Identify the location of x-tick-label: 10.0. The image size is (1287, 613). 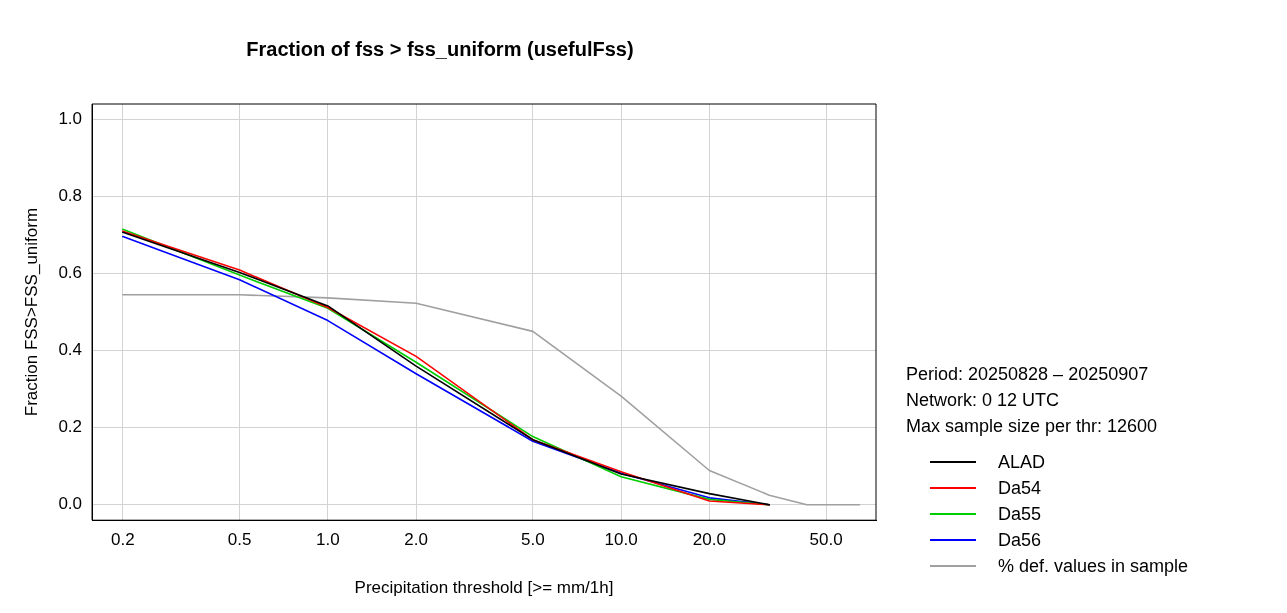
(621, 540).